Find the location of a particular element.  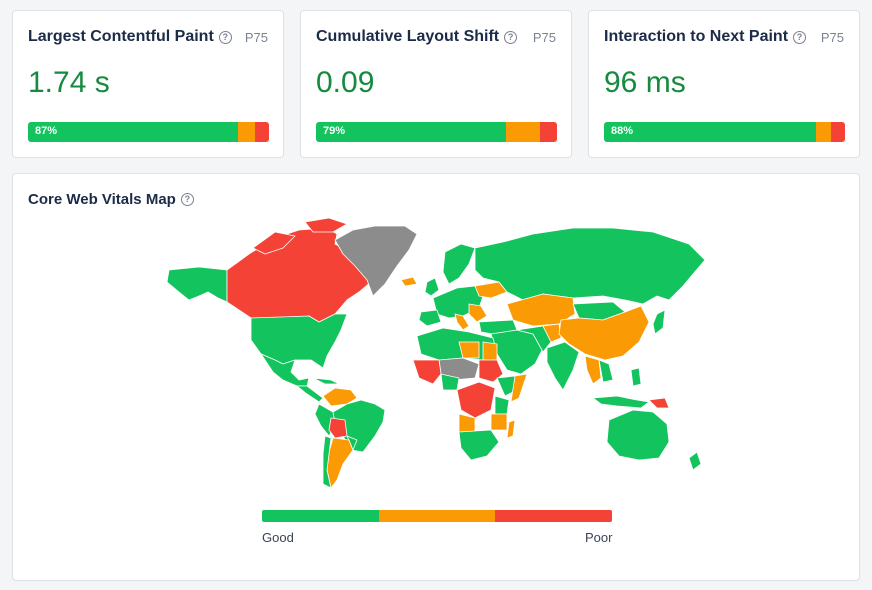

country-tanzania is located at coordinates (499, 422).